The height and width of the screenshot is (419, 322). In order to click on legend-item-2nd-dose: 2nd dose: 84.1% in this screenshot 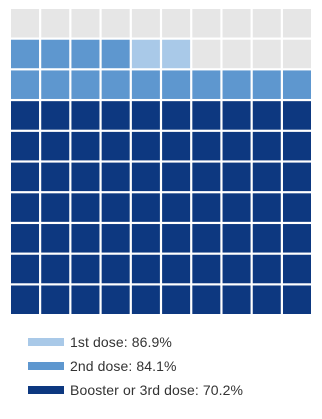, I will do `click(173, 366)`.